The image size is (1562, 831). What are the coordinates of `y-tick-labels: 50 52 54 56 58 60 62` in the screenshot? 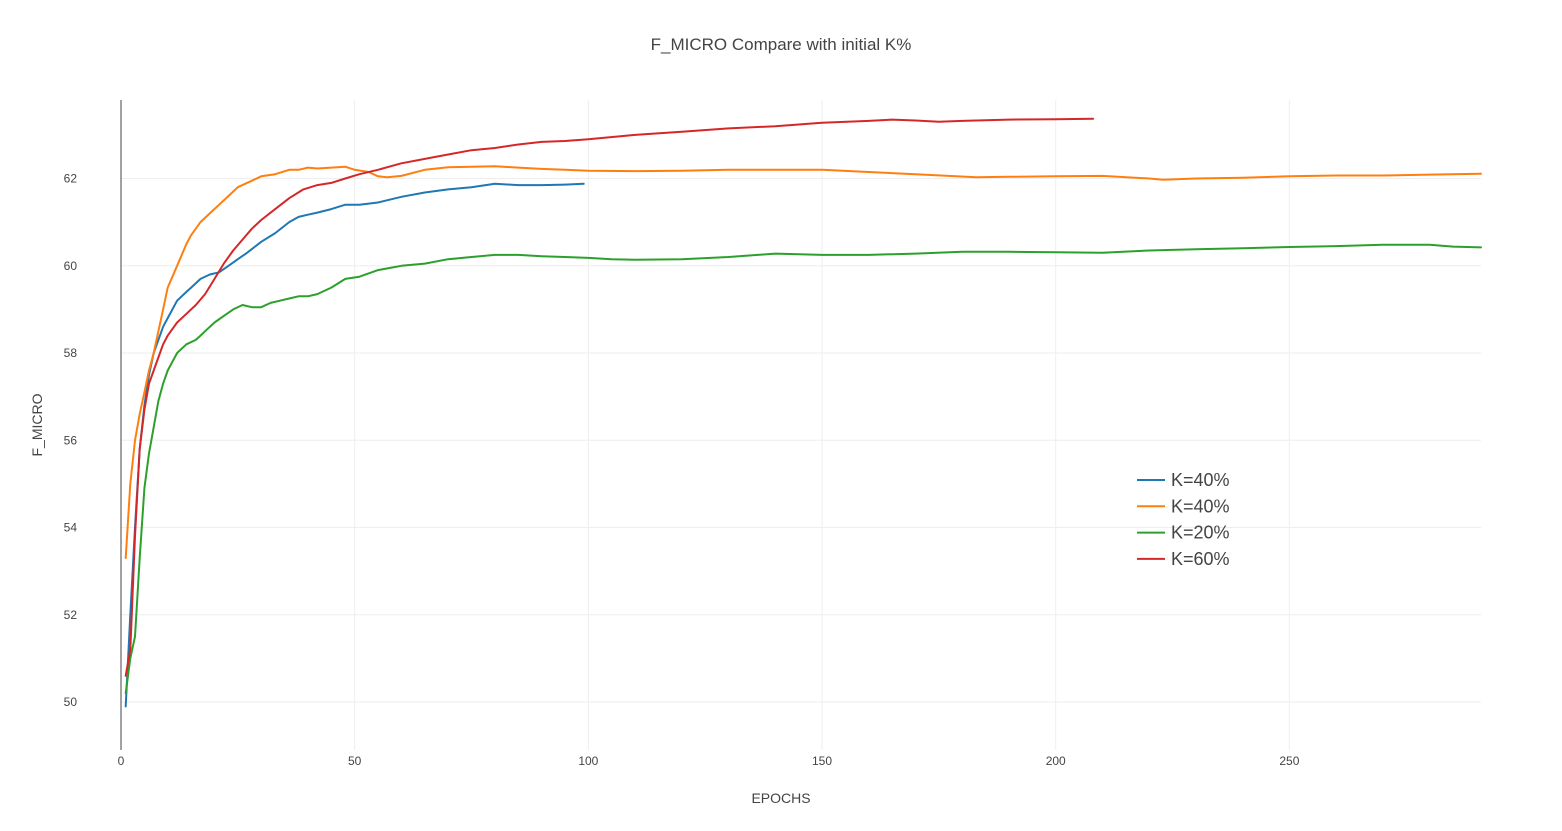 It's located at (71, 440).